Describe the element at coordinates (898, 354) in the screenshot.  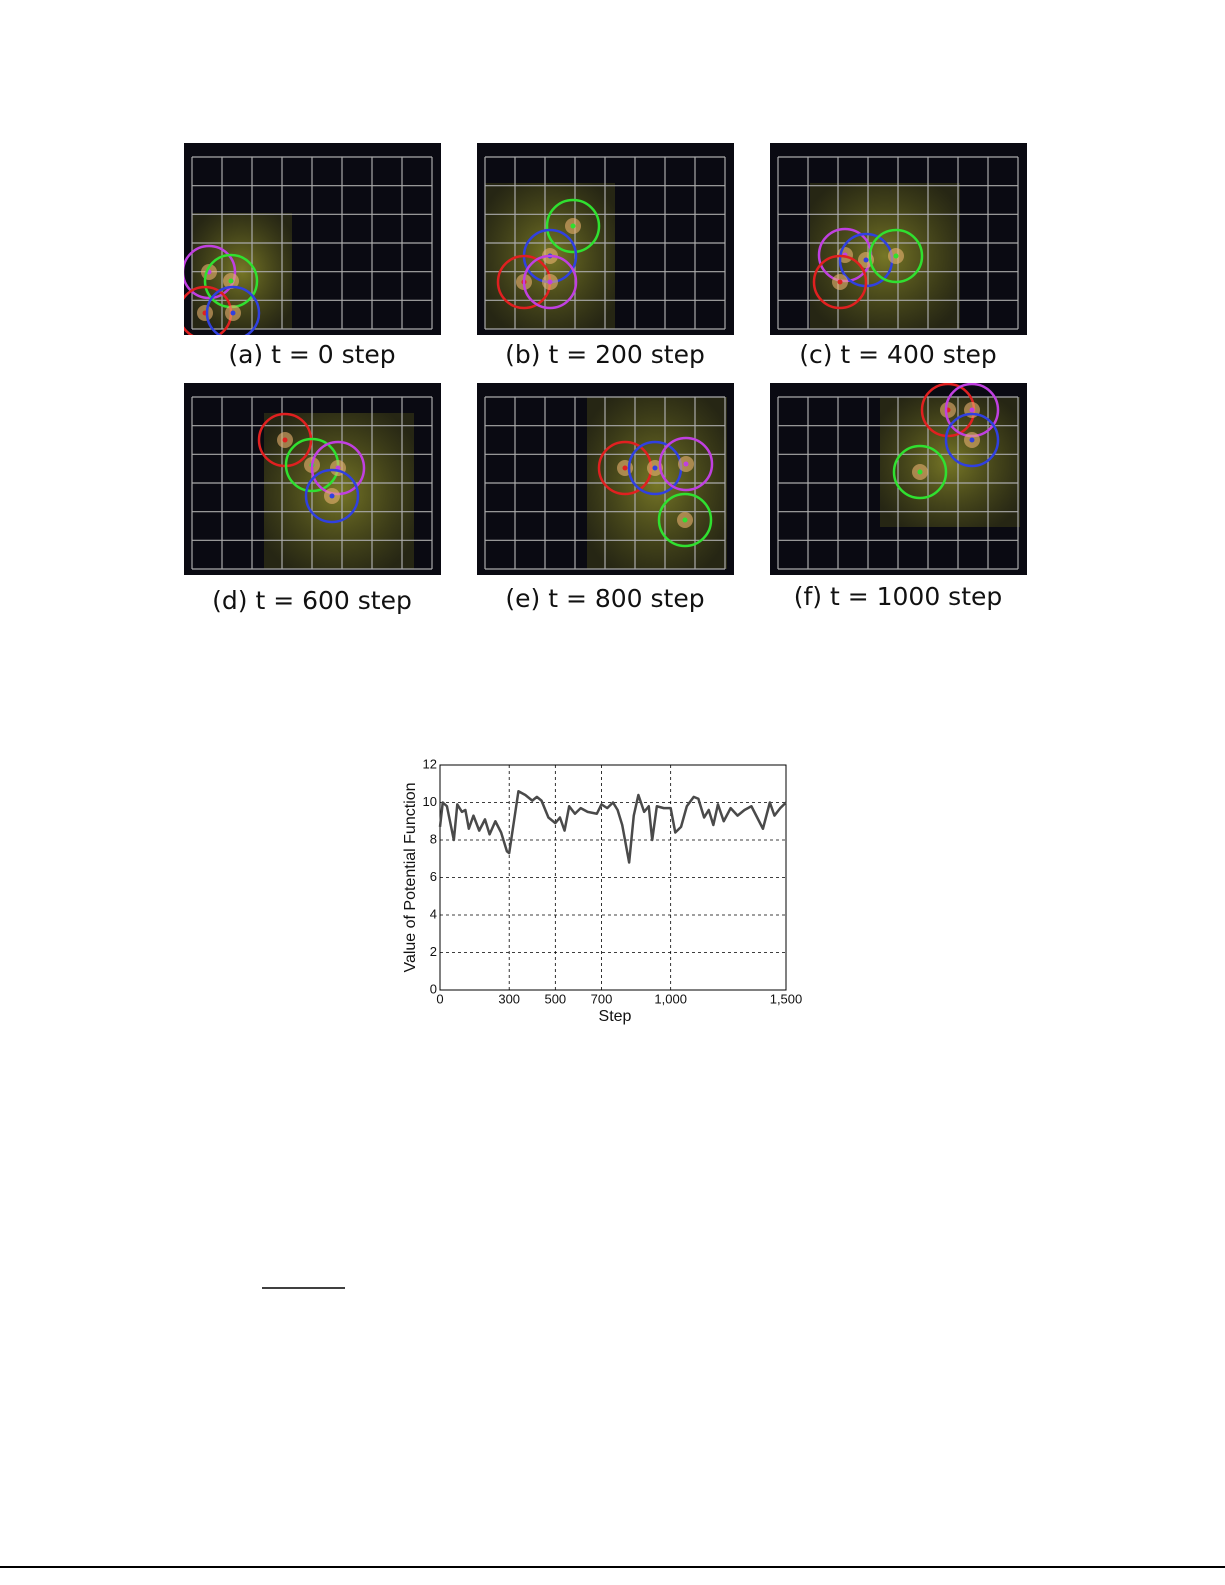
I see `panel-caption: (c) t = 400 step` at that location.